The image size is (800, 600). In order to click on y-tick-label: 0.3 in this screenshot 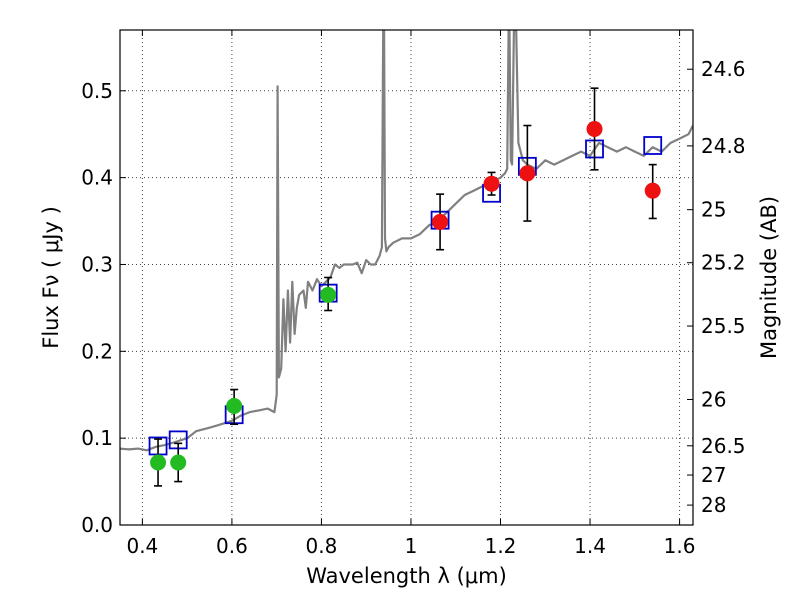, I will do `click(97, 264)`.